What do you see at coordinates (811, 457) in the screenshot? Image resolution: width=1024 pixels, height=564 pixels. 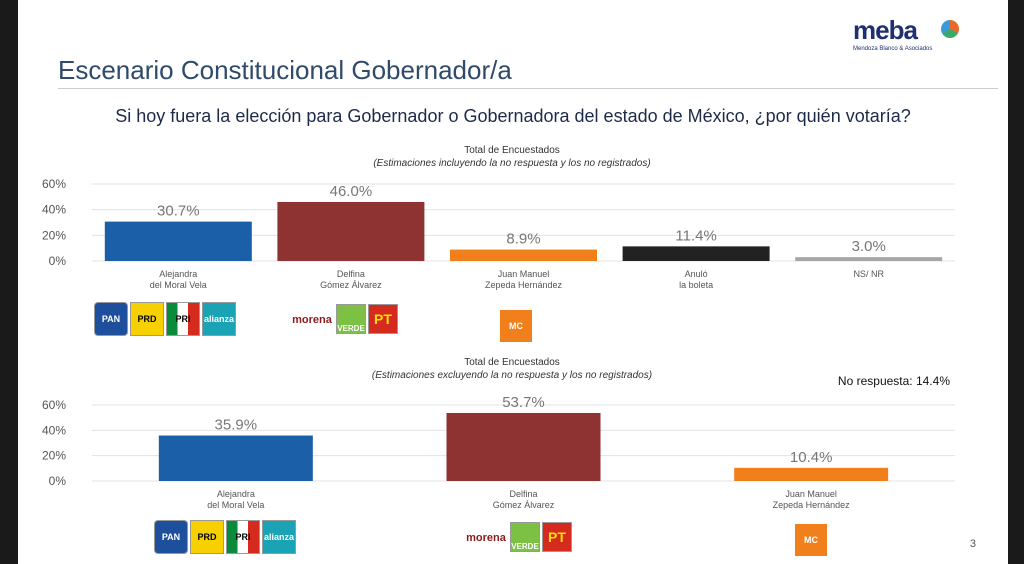 I see `data-label: 10.4%` at bounding box center [811, 457].